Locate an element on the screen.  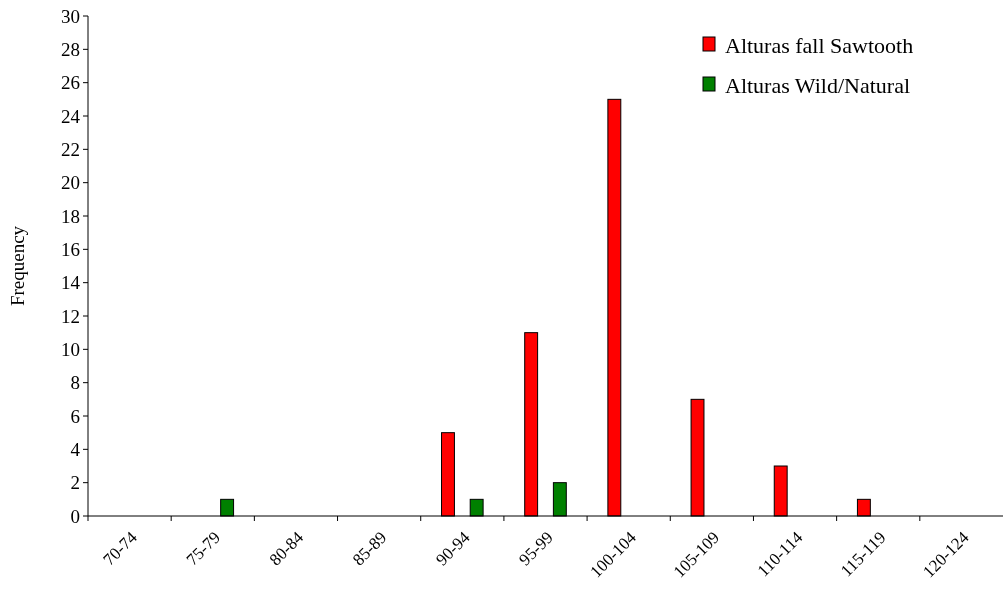
y-tick-label: 8 is located at coordinates (75, 383).